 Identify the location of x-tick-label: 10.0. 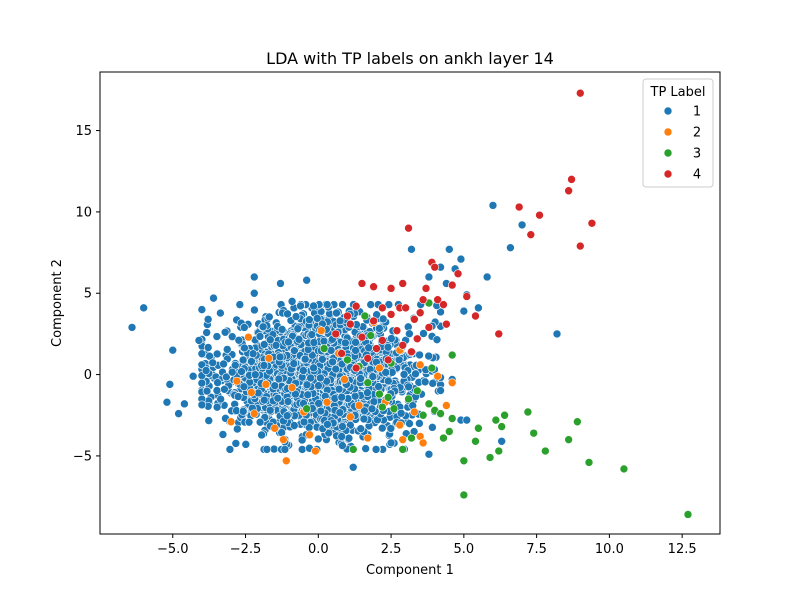
(609, 549).